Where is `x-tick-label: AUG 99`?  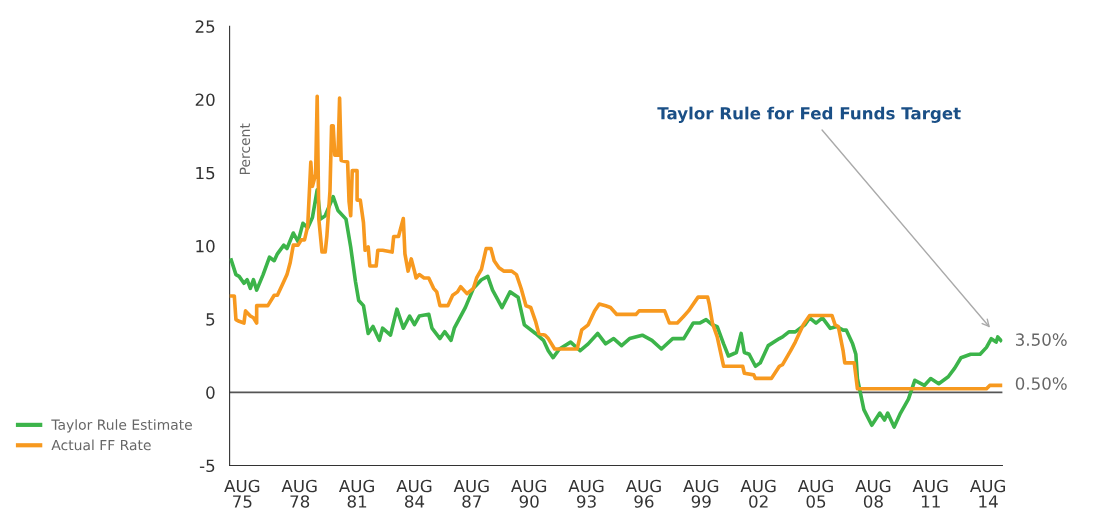 x-tick-label: AUG 99 is located at coordinates (701, 493).